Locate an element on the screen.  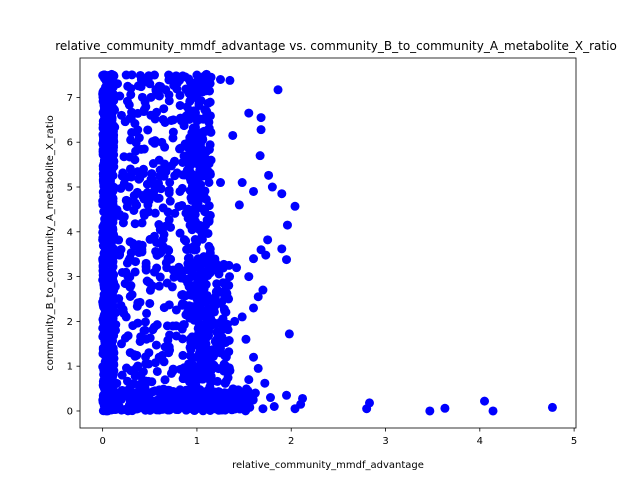
x-tick-label: 5 is located at coordinates (574, 441).